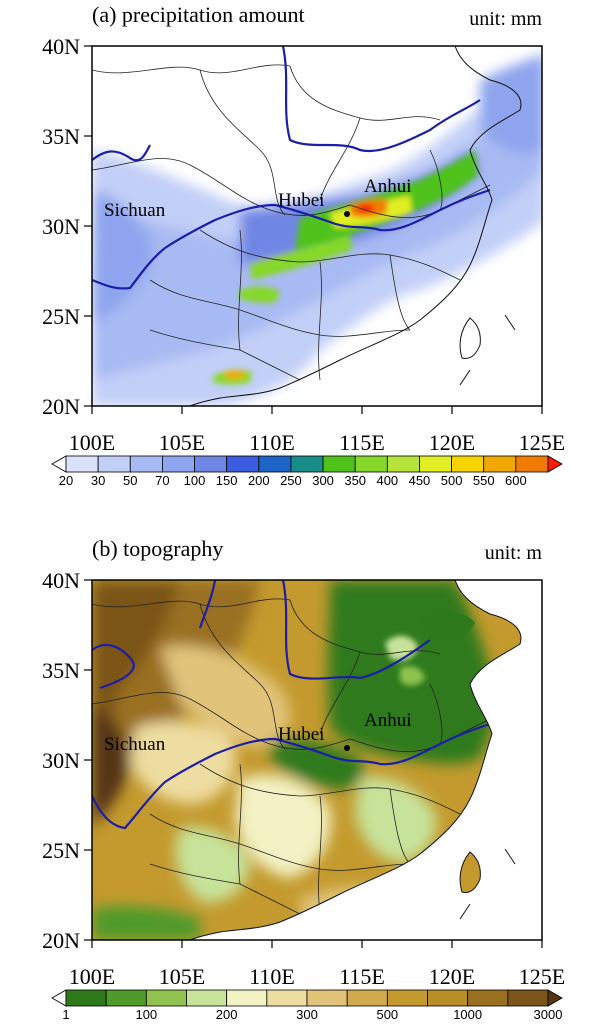  I want to click on colorbar-tick-label: 50, so click(130, 480).